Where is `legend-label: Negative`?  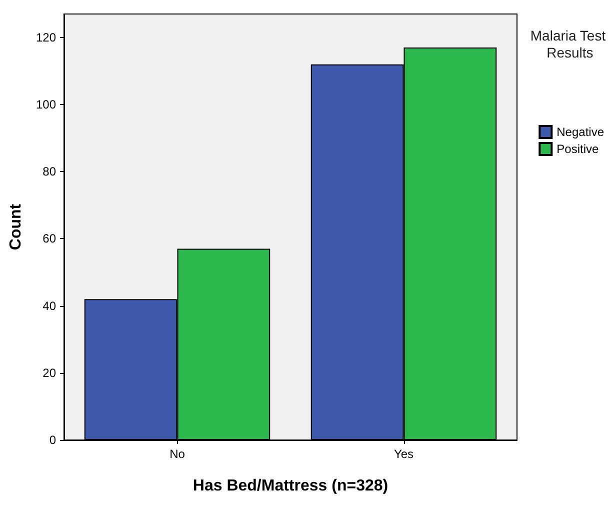 legend-label: Negative is located at coordinates (580, 132).